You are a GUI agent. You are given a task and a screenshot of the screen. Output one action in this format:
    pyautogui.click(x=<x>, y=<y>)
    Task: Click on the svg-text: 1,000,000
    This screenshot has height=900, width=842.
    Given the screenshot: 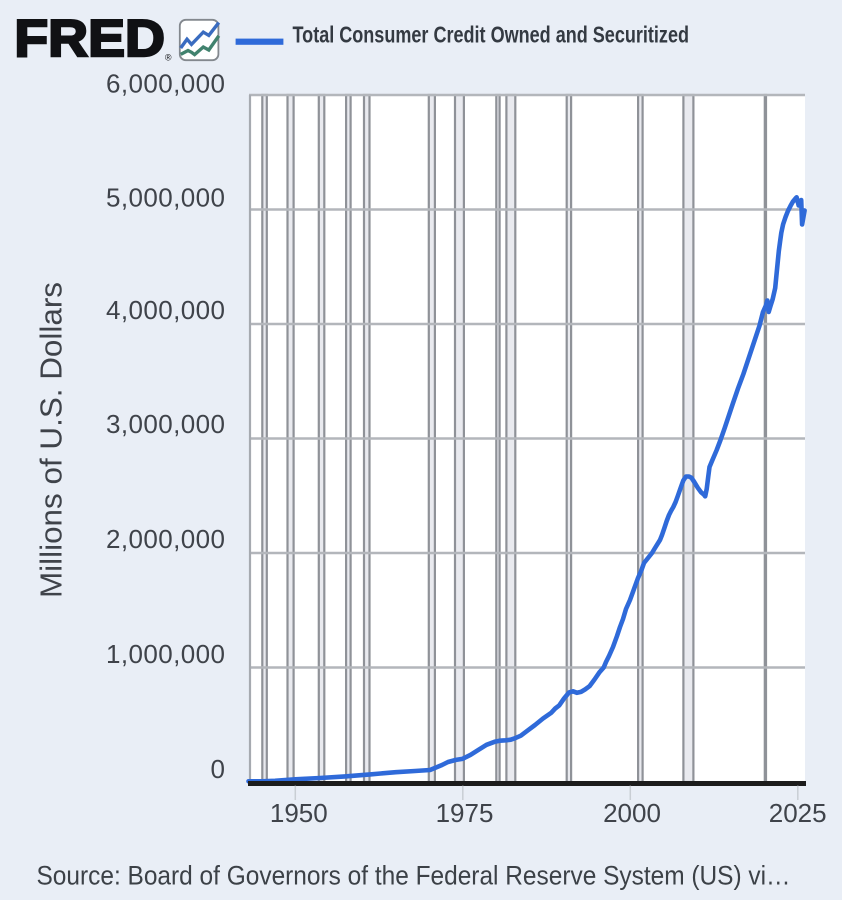 What is the action you would take?
    pyautogui.click(x=165, y=654)
    